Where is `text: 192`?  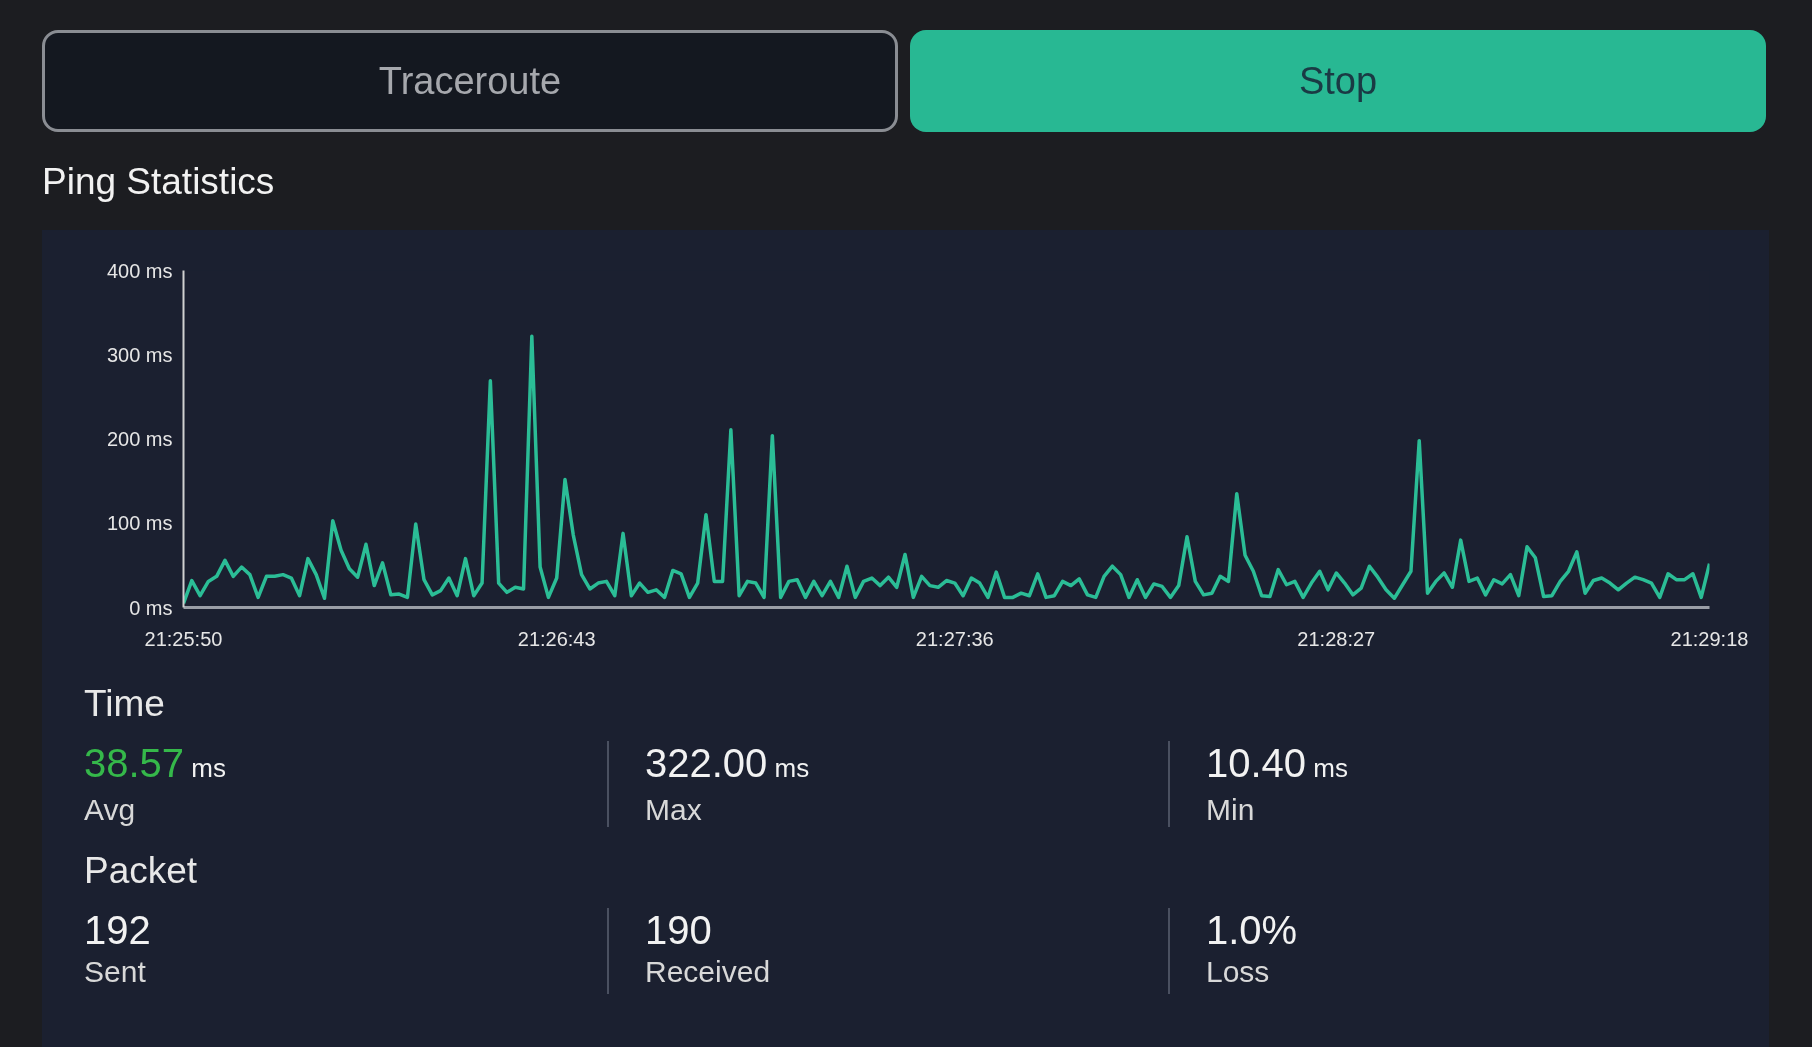 text: 192 is located at coordinates (118, 929).